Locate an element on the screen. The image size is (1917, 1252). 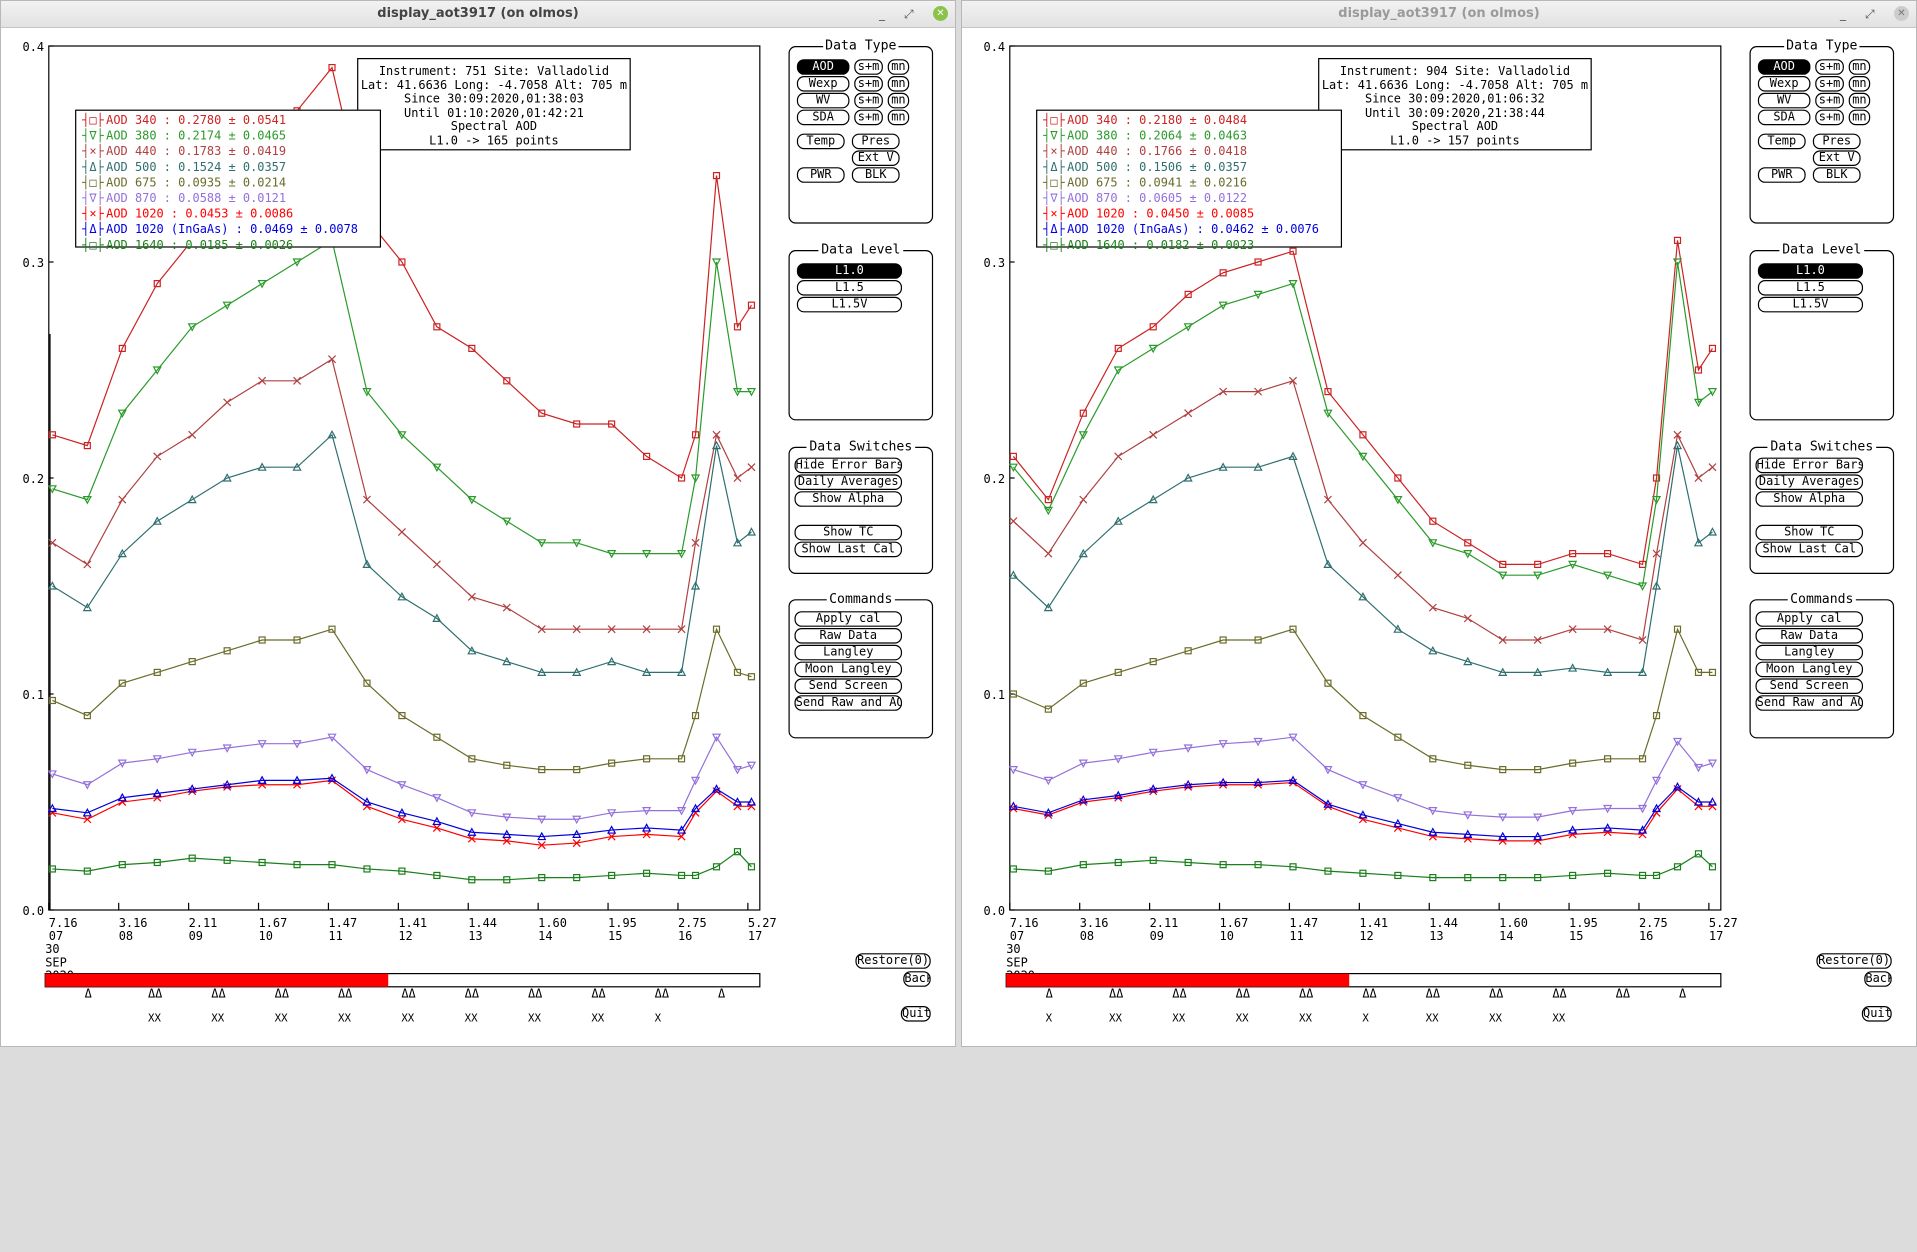
legend-entry: ┤×├ AOD 1020 : 0.0453 ± 0.0086 is located at coordinates (230, 215).